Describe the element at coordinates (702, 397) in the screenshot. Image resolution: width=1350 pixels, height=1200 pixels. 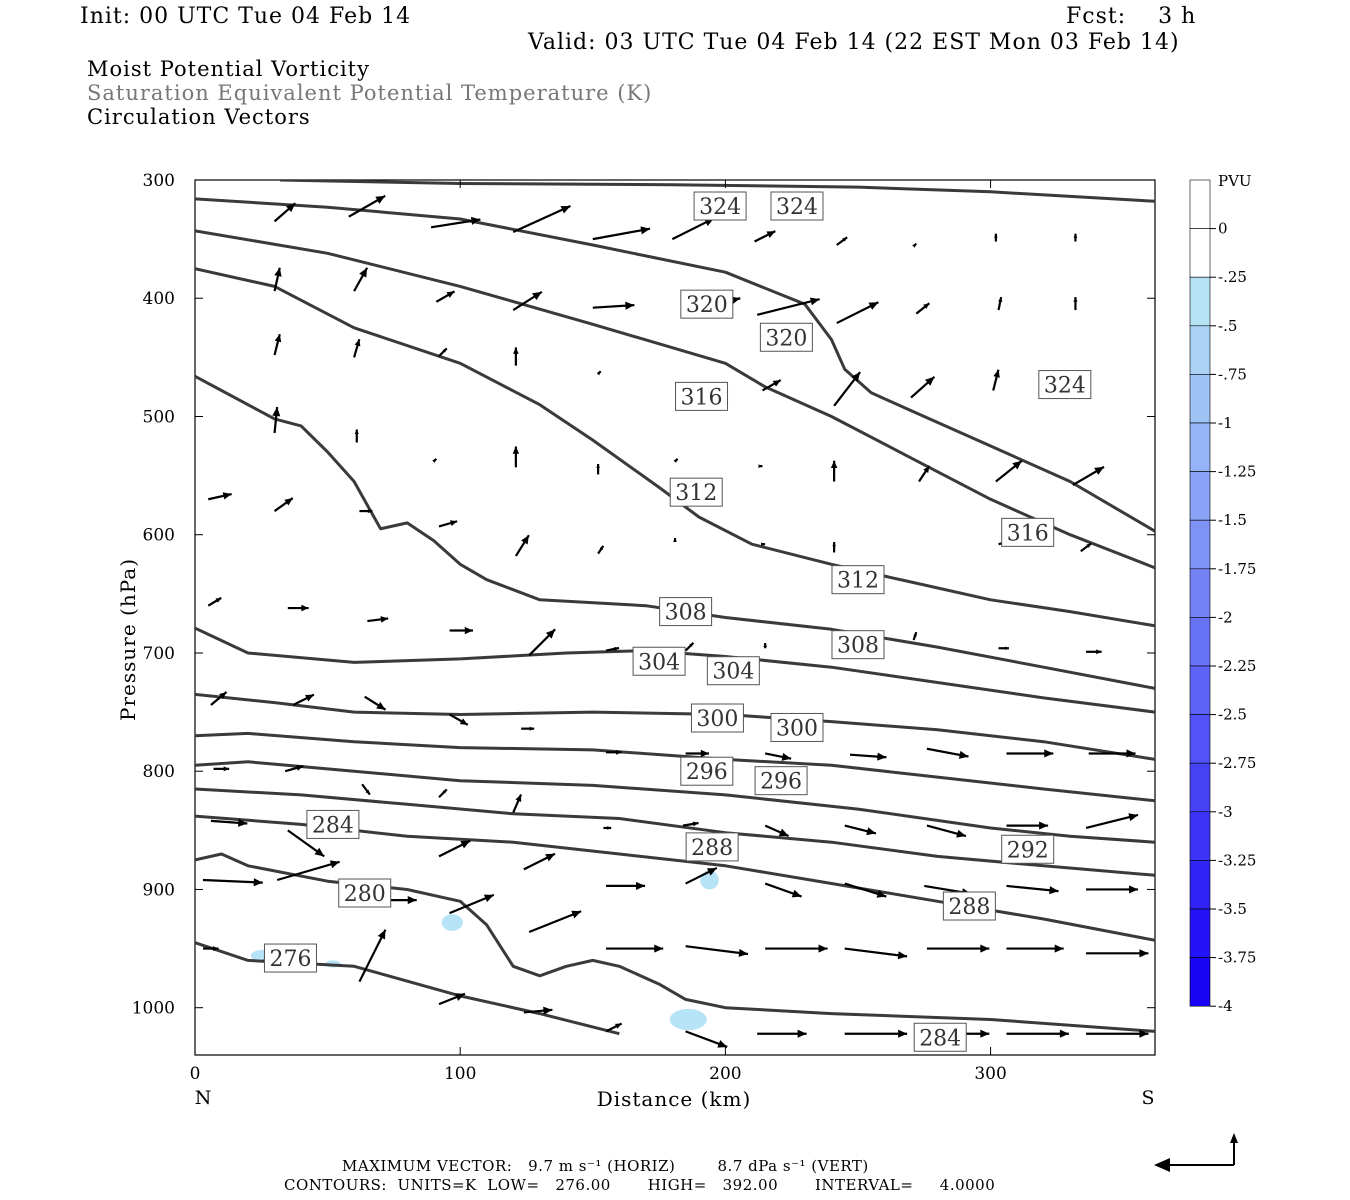
I see `svg-text: 316` at that location.